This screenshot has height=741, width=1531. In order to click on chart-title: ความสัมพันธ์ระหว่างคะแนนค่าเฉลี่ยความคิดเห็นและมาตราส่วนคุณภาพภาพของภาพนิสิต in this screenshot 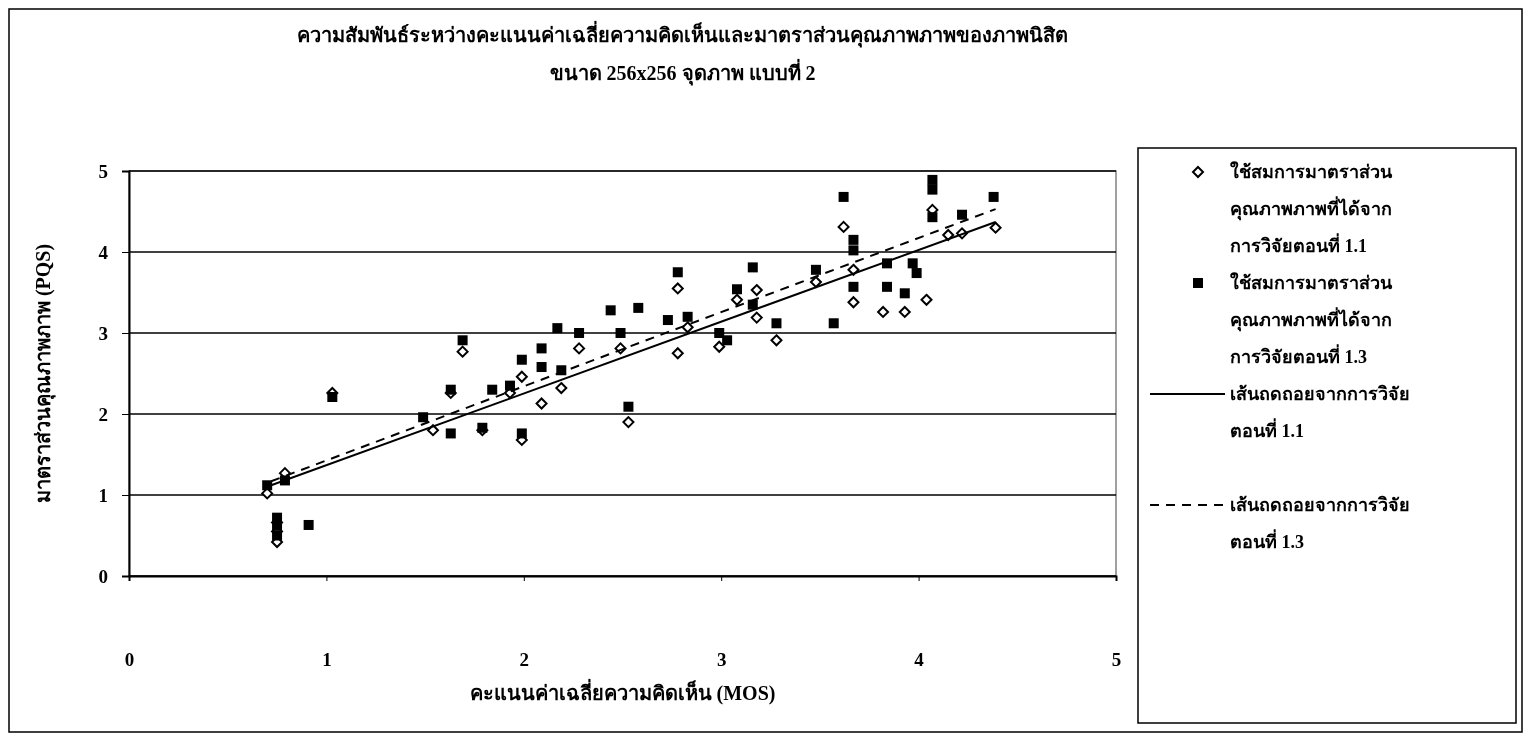, I will do `click(682, 34)`.